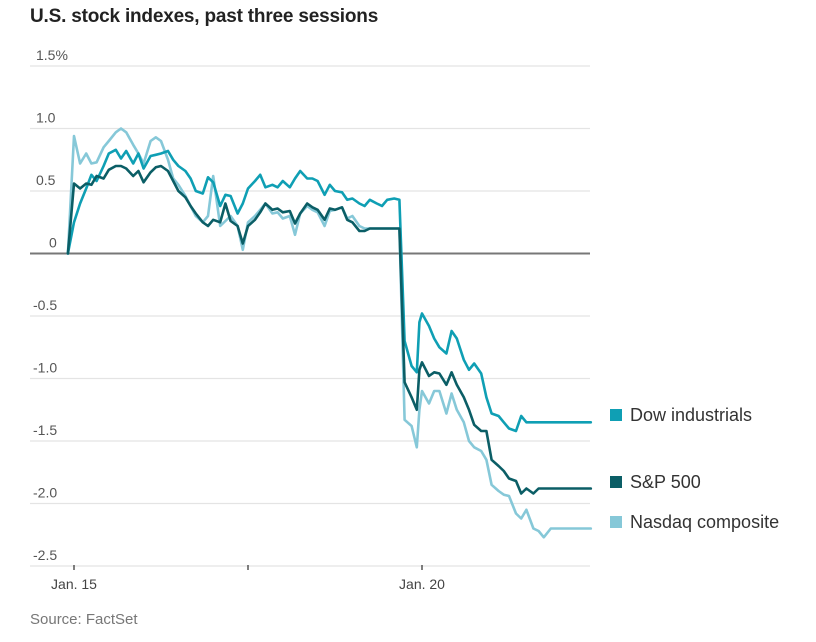  What do you see at coordinates (53, 243) in the screenshot?
I see `y-tick-label: 0` at bounding box center [53, 243].